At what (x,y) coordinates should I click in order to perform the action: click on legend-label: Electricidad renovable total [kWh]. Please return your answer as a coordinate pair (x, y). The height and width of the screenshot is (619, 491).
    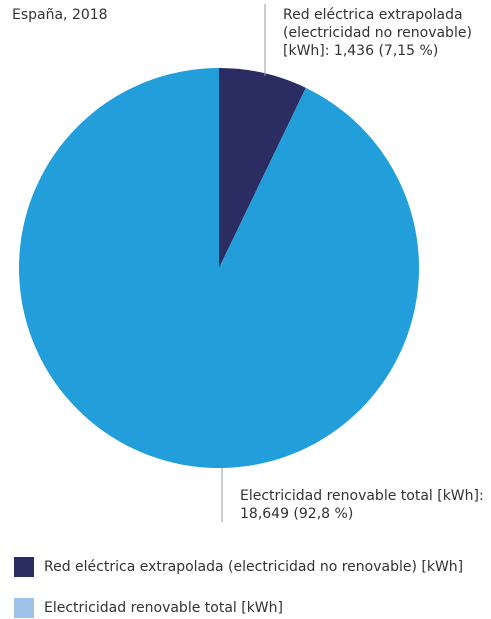
    Looking at the image, I should click on (163, 608).